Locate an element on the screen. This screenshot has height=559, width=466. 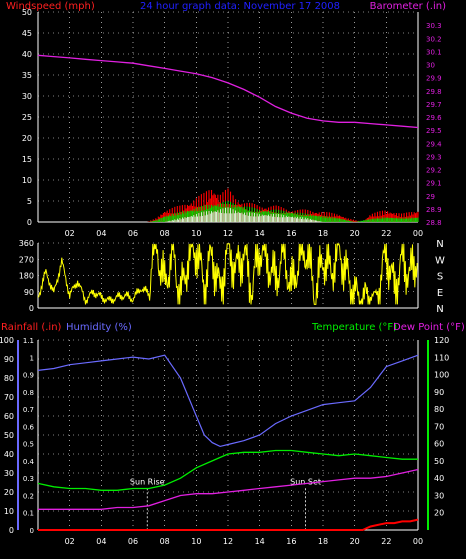
rainfall-tick-label: 0.7 is located at coordinates (28, 410).